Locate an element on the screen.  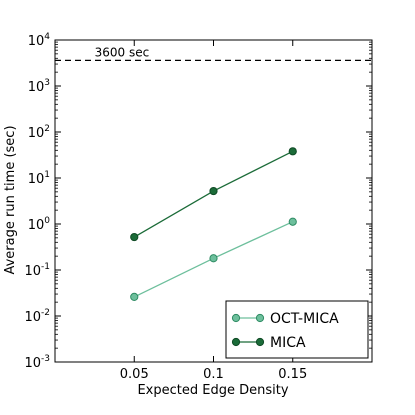
legend-box is located at coordinates (297, 329).